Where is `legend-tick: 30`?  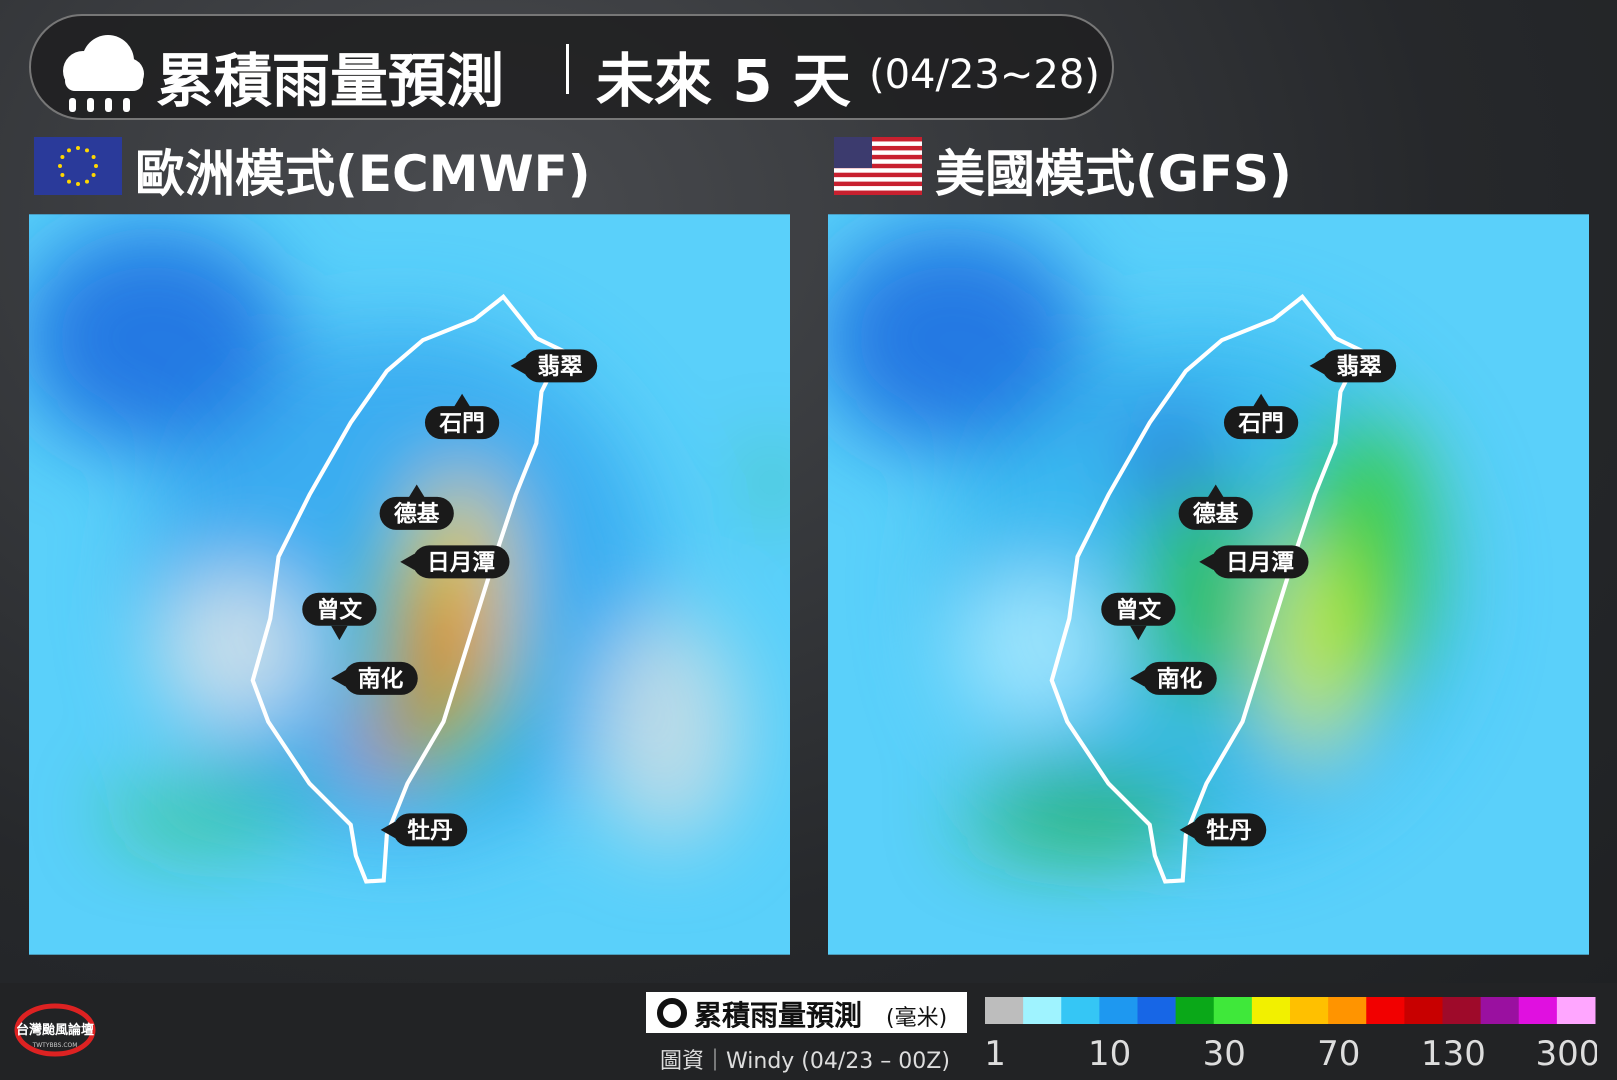 legend-tick: 30 is located at coordinates (1224, 1054).